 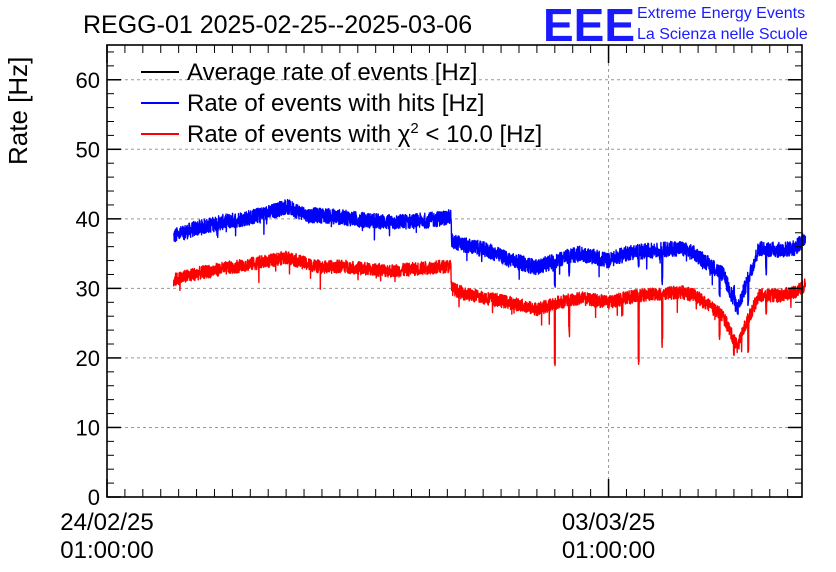 What do you see at coordinates (88, 358) in the screenshot?
I see `y-tick-label: 20` at bounding box center [88, 358].